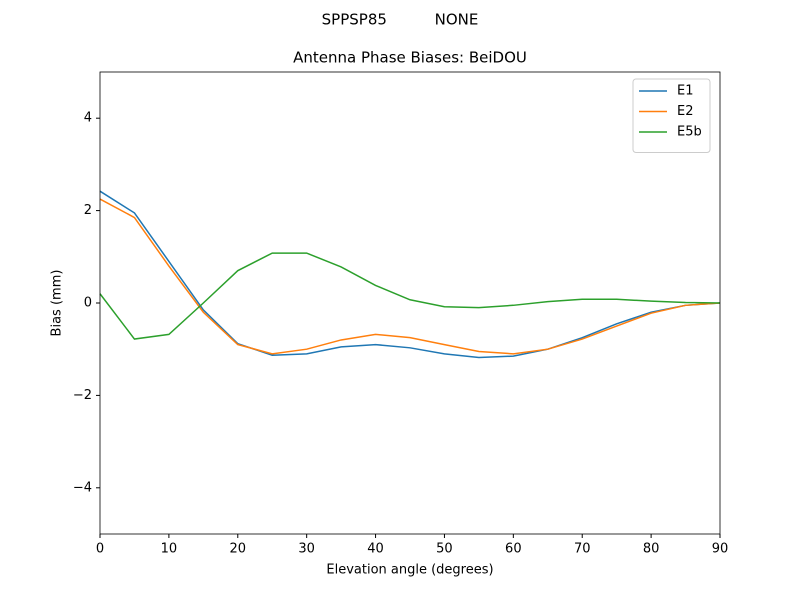 The image size is (800, 604). Describe the element at coordinates (88, 210) in the screenshot. I see `y-tick-label: 2` at that location.